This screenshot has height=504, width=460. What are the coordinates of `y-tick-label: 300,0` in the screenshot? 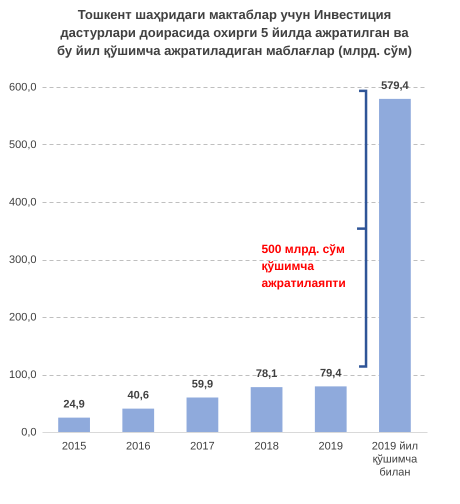 It's located at (22, 260).